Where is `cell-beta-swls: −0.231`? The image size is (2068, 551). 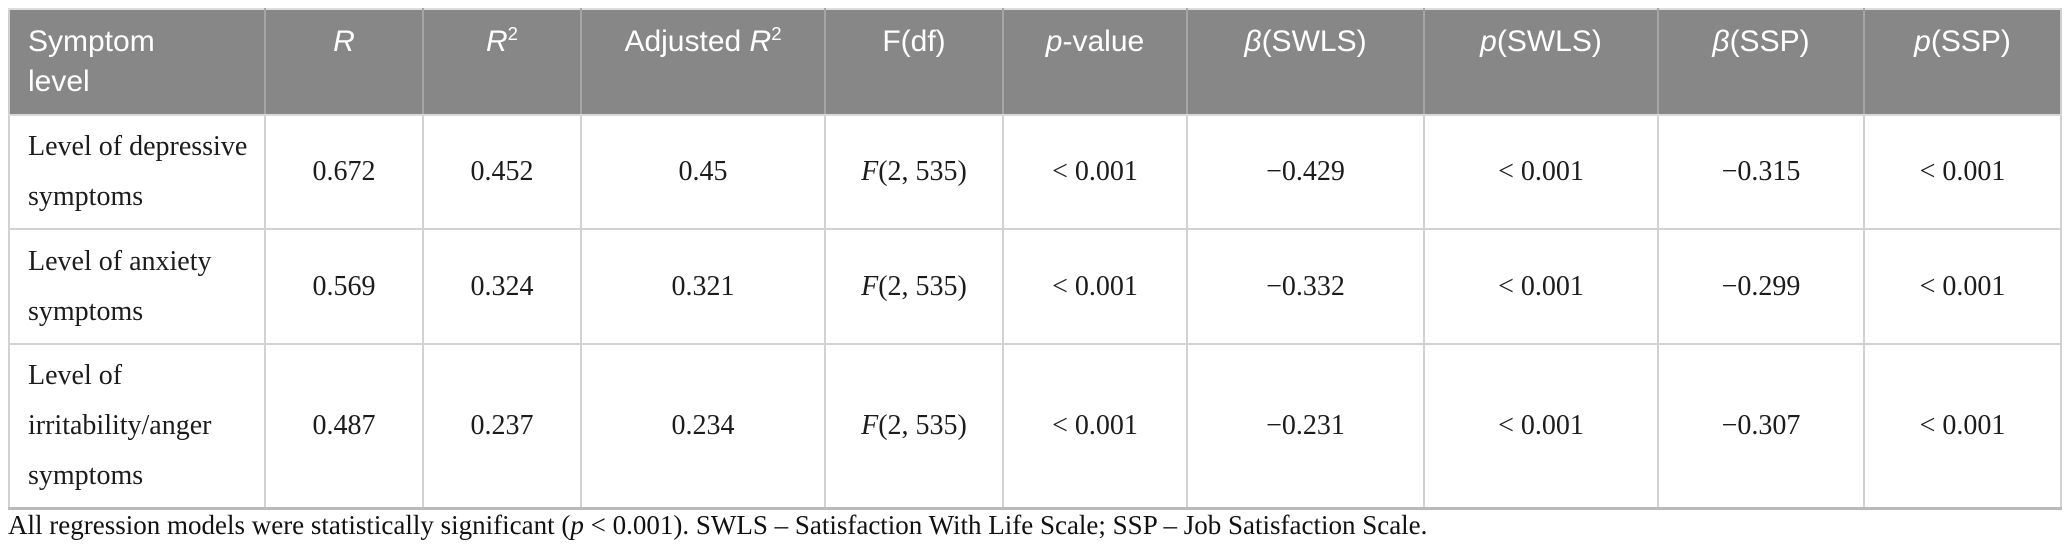
cell-beta-swls: −0.231 is located at coordinates (1305, 426).